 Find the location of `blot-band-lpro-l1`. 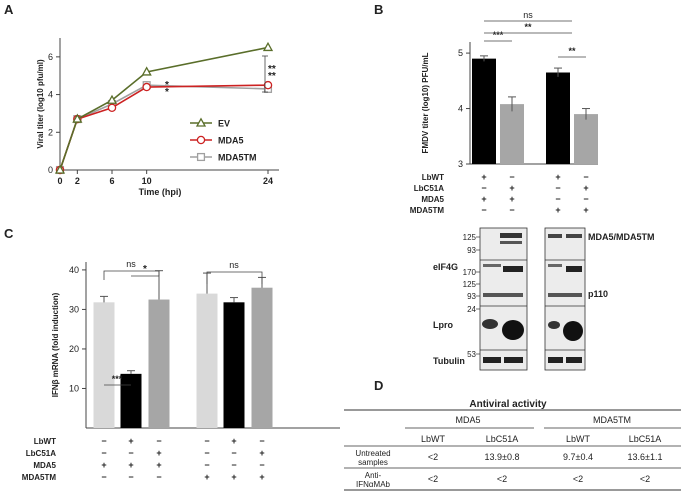

blot-band-lpro-l1 is located at coordinates (490, 324).